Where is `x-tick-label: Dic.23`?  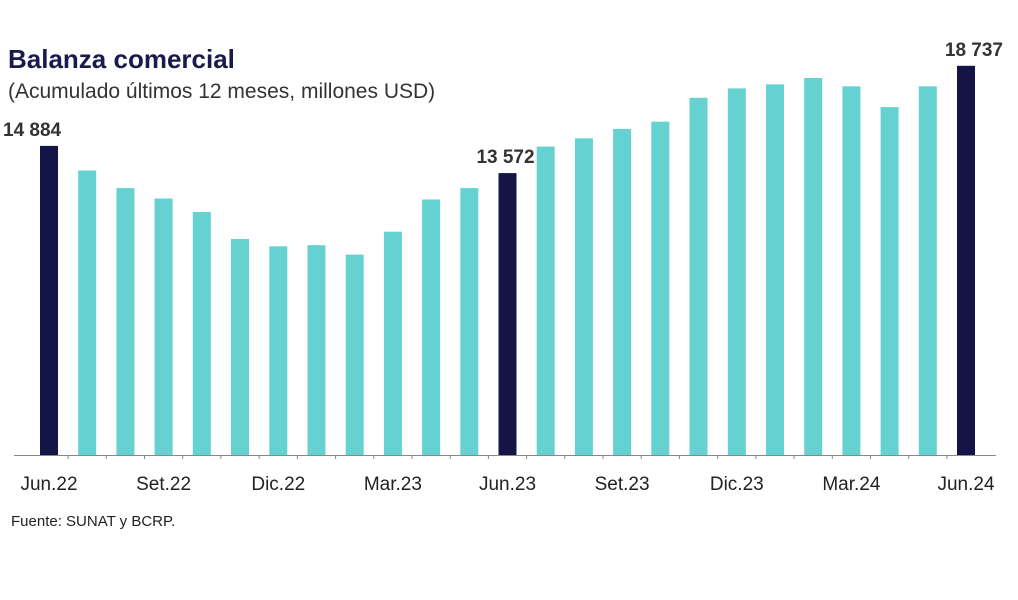
x-tick-label: Dic.23 is located at coordinates (737, 484).